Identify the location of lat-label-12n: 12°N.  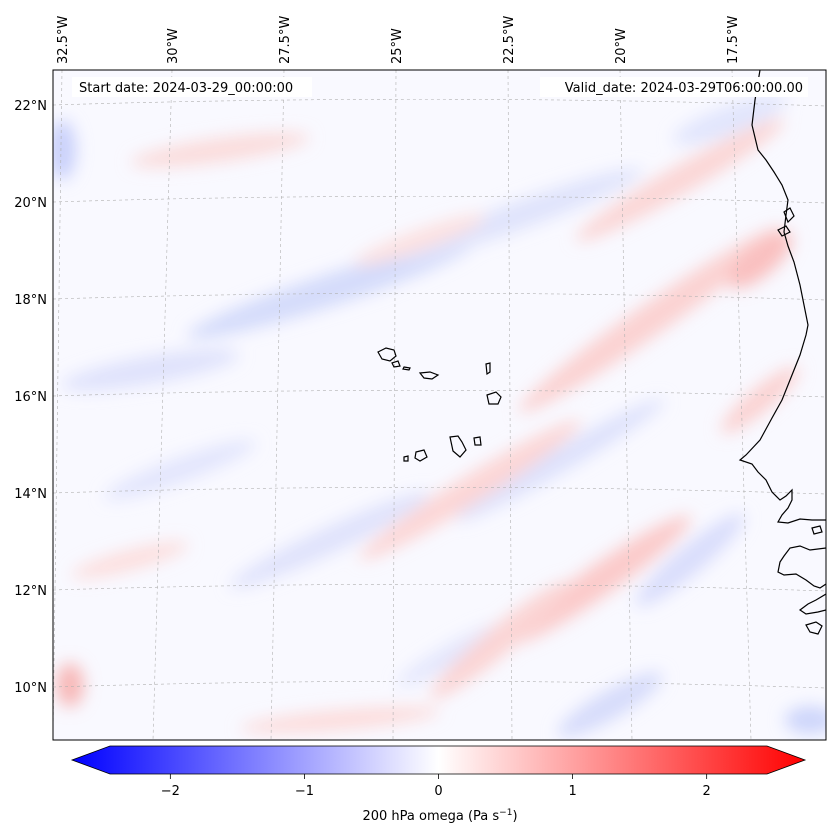
(30, 591).